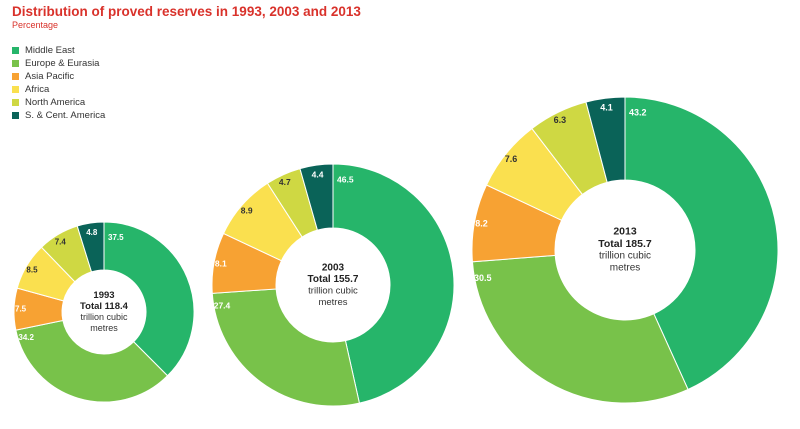  What do you see at coordinates (333, 279) in the screenshot?
I see `center-total: Total 155.7` at bounding box center [333, 279].